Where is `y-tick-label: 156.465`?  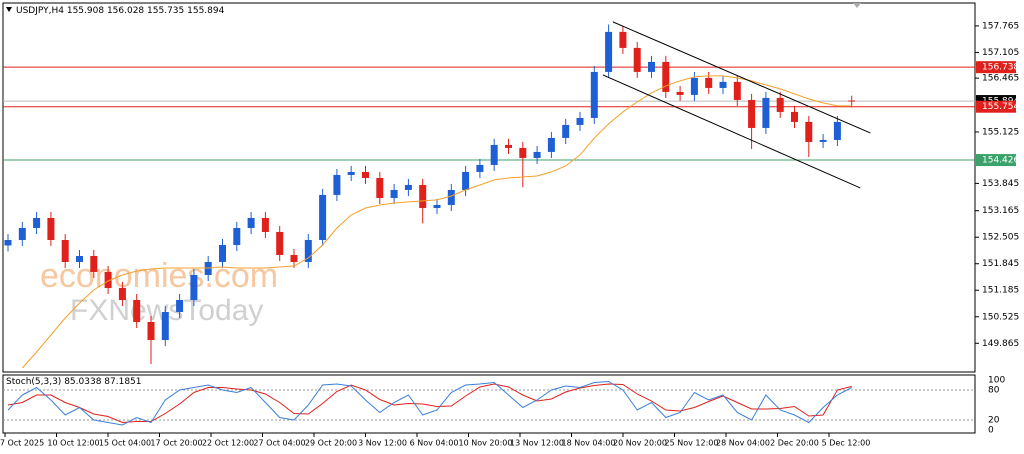
y-tick-label: 156.465 is located at coordinates (1000, 79).